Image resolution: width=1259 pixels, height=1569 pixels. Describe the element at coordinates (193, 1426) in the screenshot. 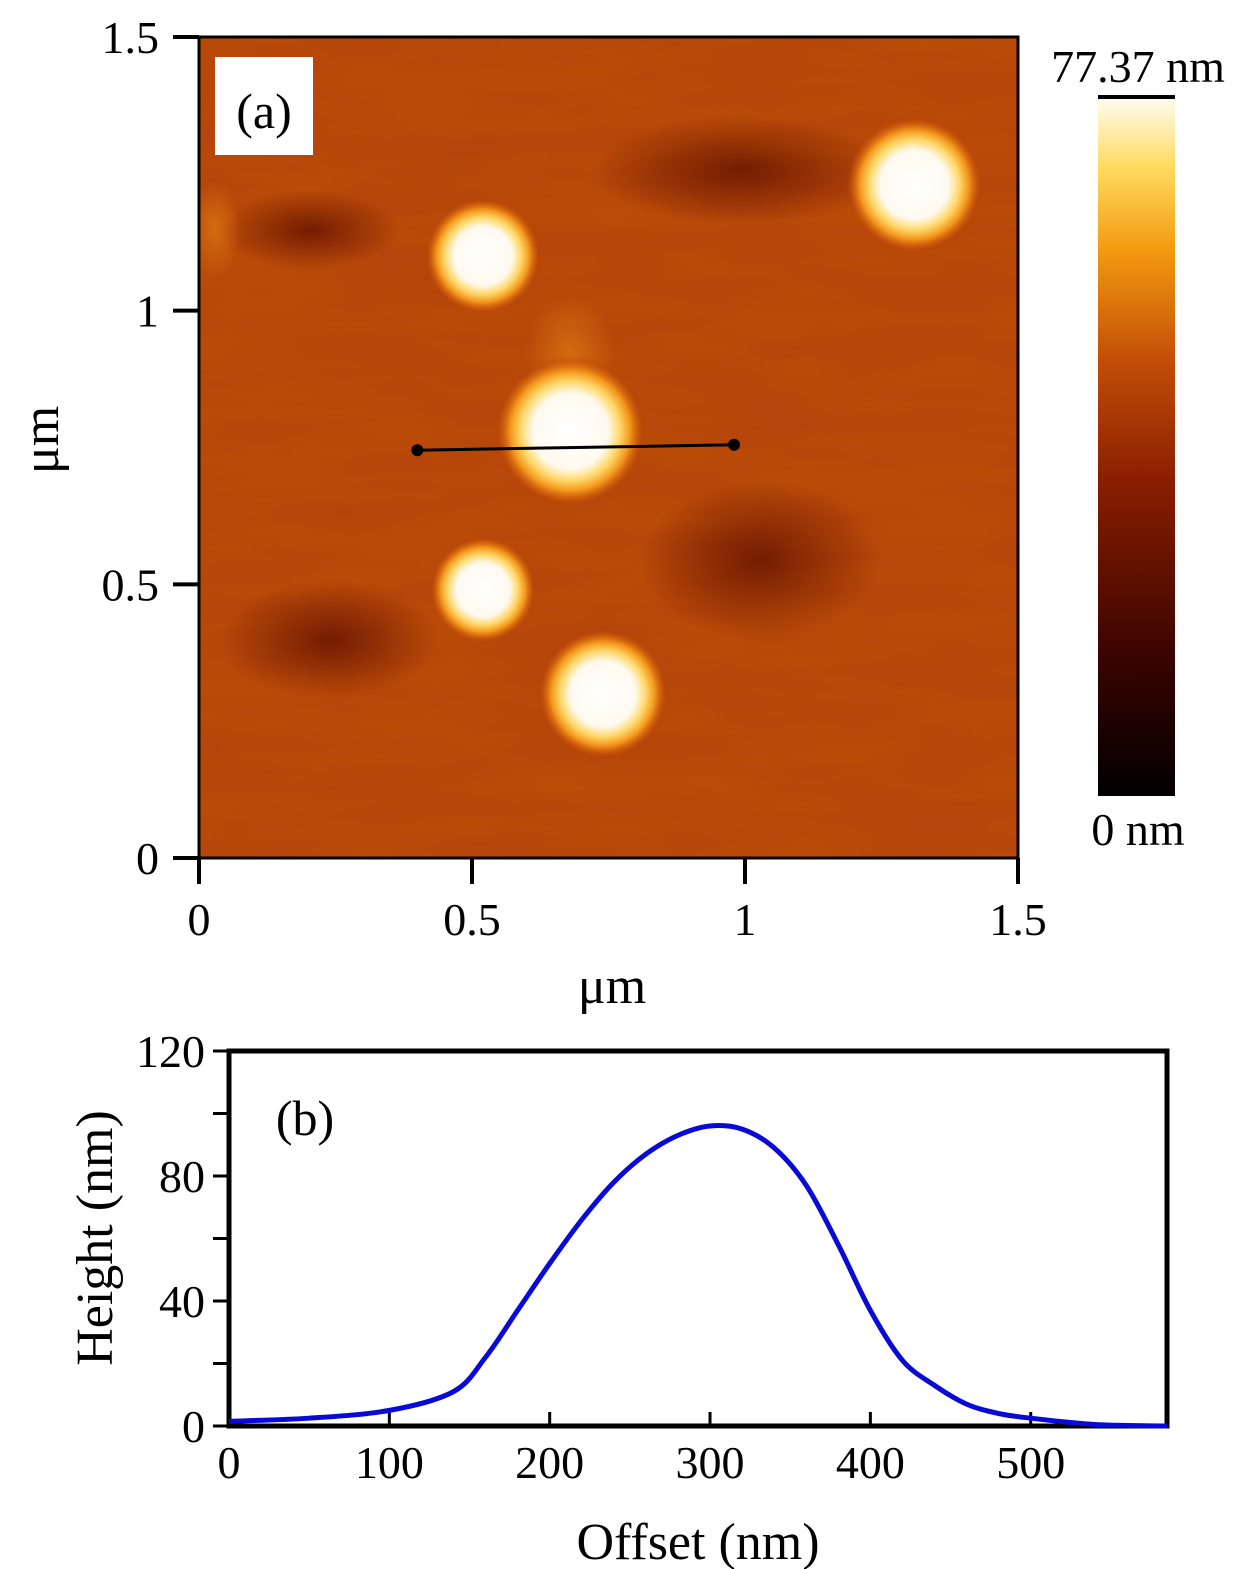

I see `profile-y-tick-label: 0` at that location.